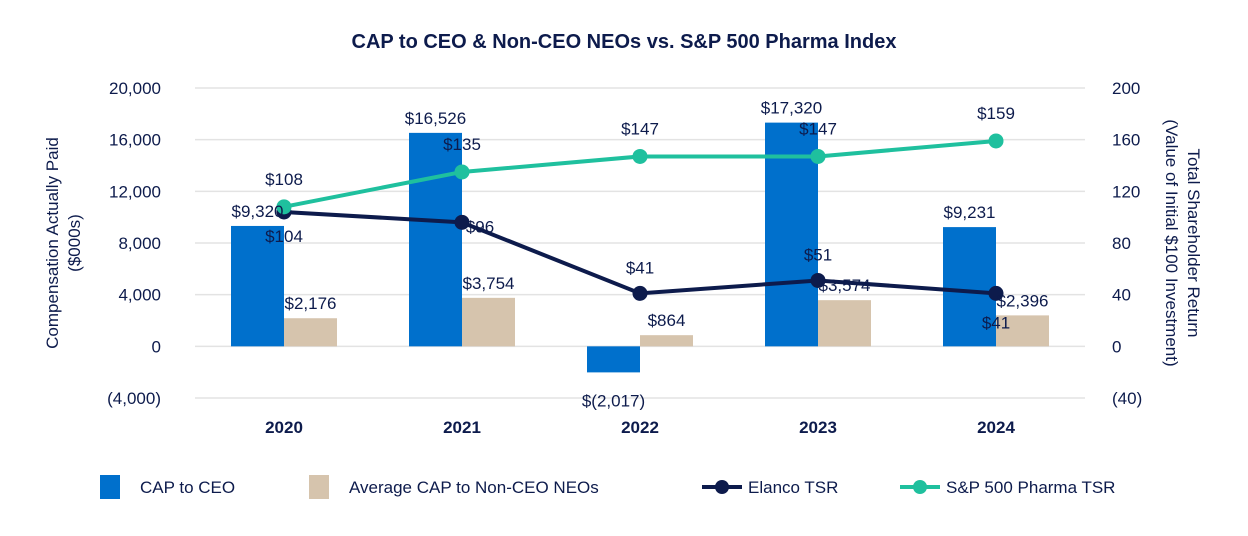 The width and height of the screenshot is (1248, 536). Describe the element at coordinates (1023, 300) in the screenshot. I see `data-label-cap-neo: $2,396` at that location.